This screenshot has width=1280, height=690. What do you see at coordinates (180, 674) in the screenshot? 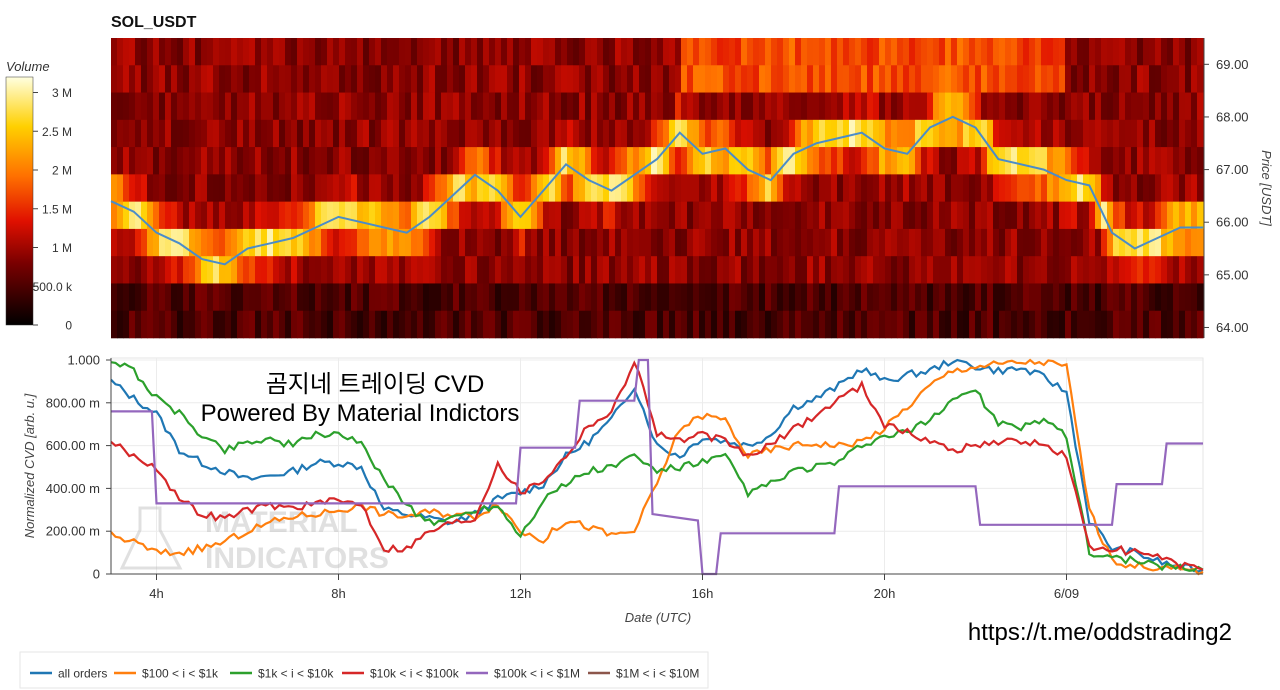
I see `legend-item-label: $100 < i < $1k` at bounding box center [180, 674].